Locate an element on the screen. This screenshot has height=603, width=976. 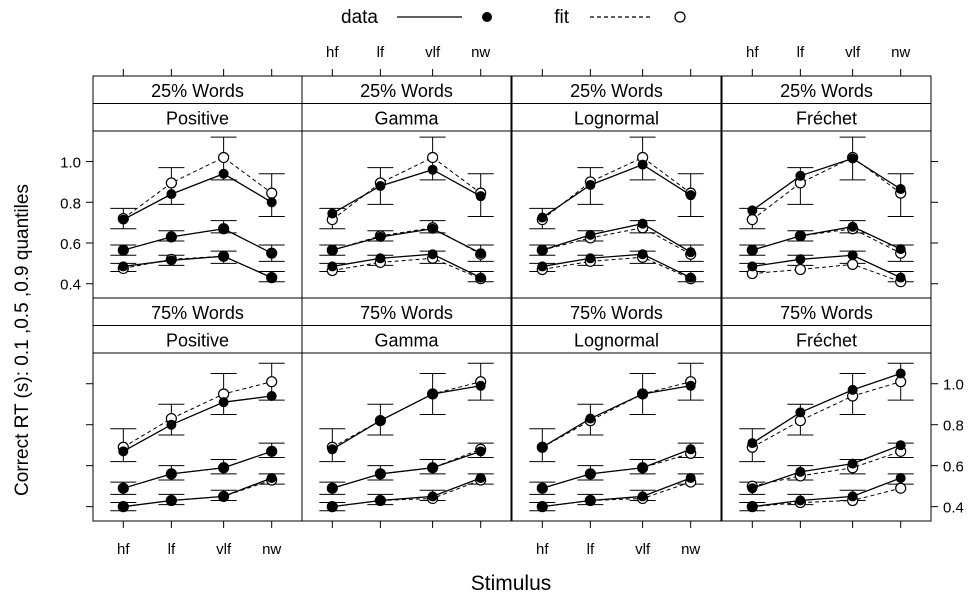
legend: data fit is located at coordinates (513, 17).